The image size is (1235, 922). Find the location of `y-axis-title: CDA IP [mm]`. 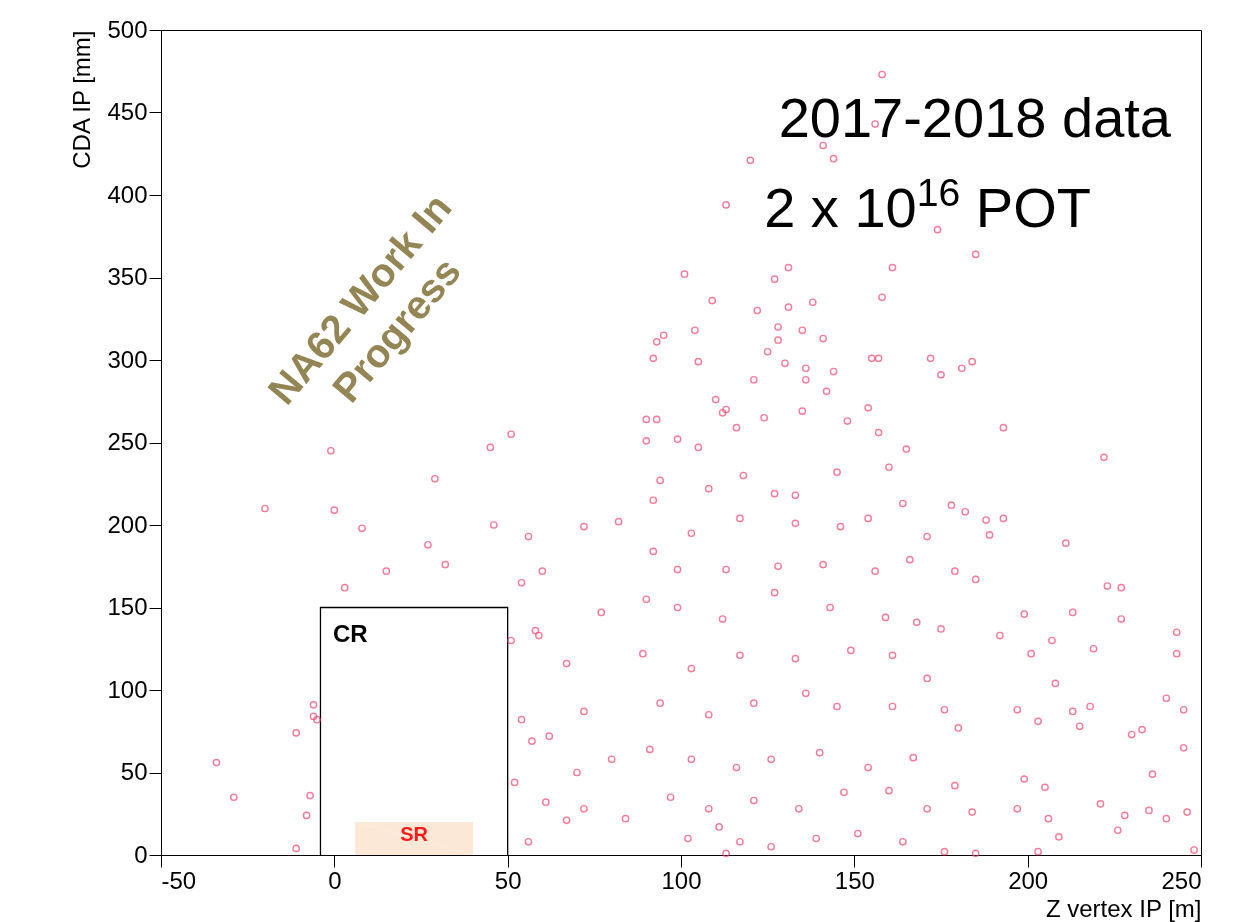

y-axis-title: CDA IP [mm] is located at coordinates (82, 99).